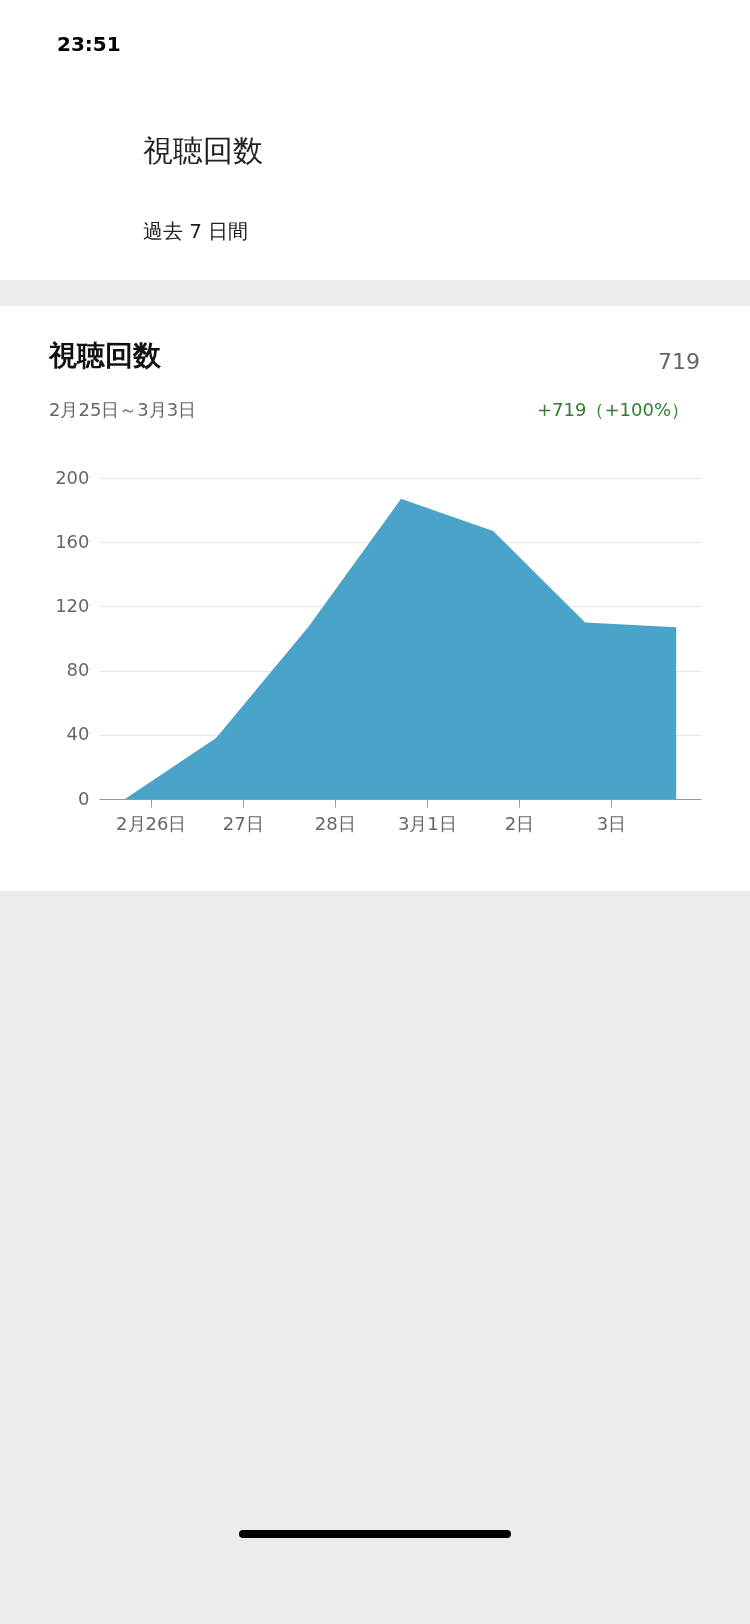  I want to click on text: 23:51, so click(89, 44).